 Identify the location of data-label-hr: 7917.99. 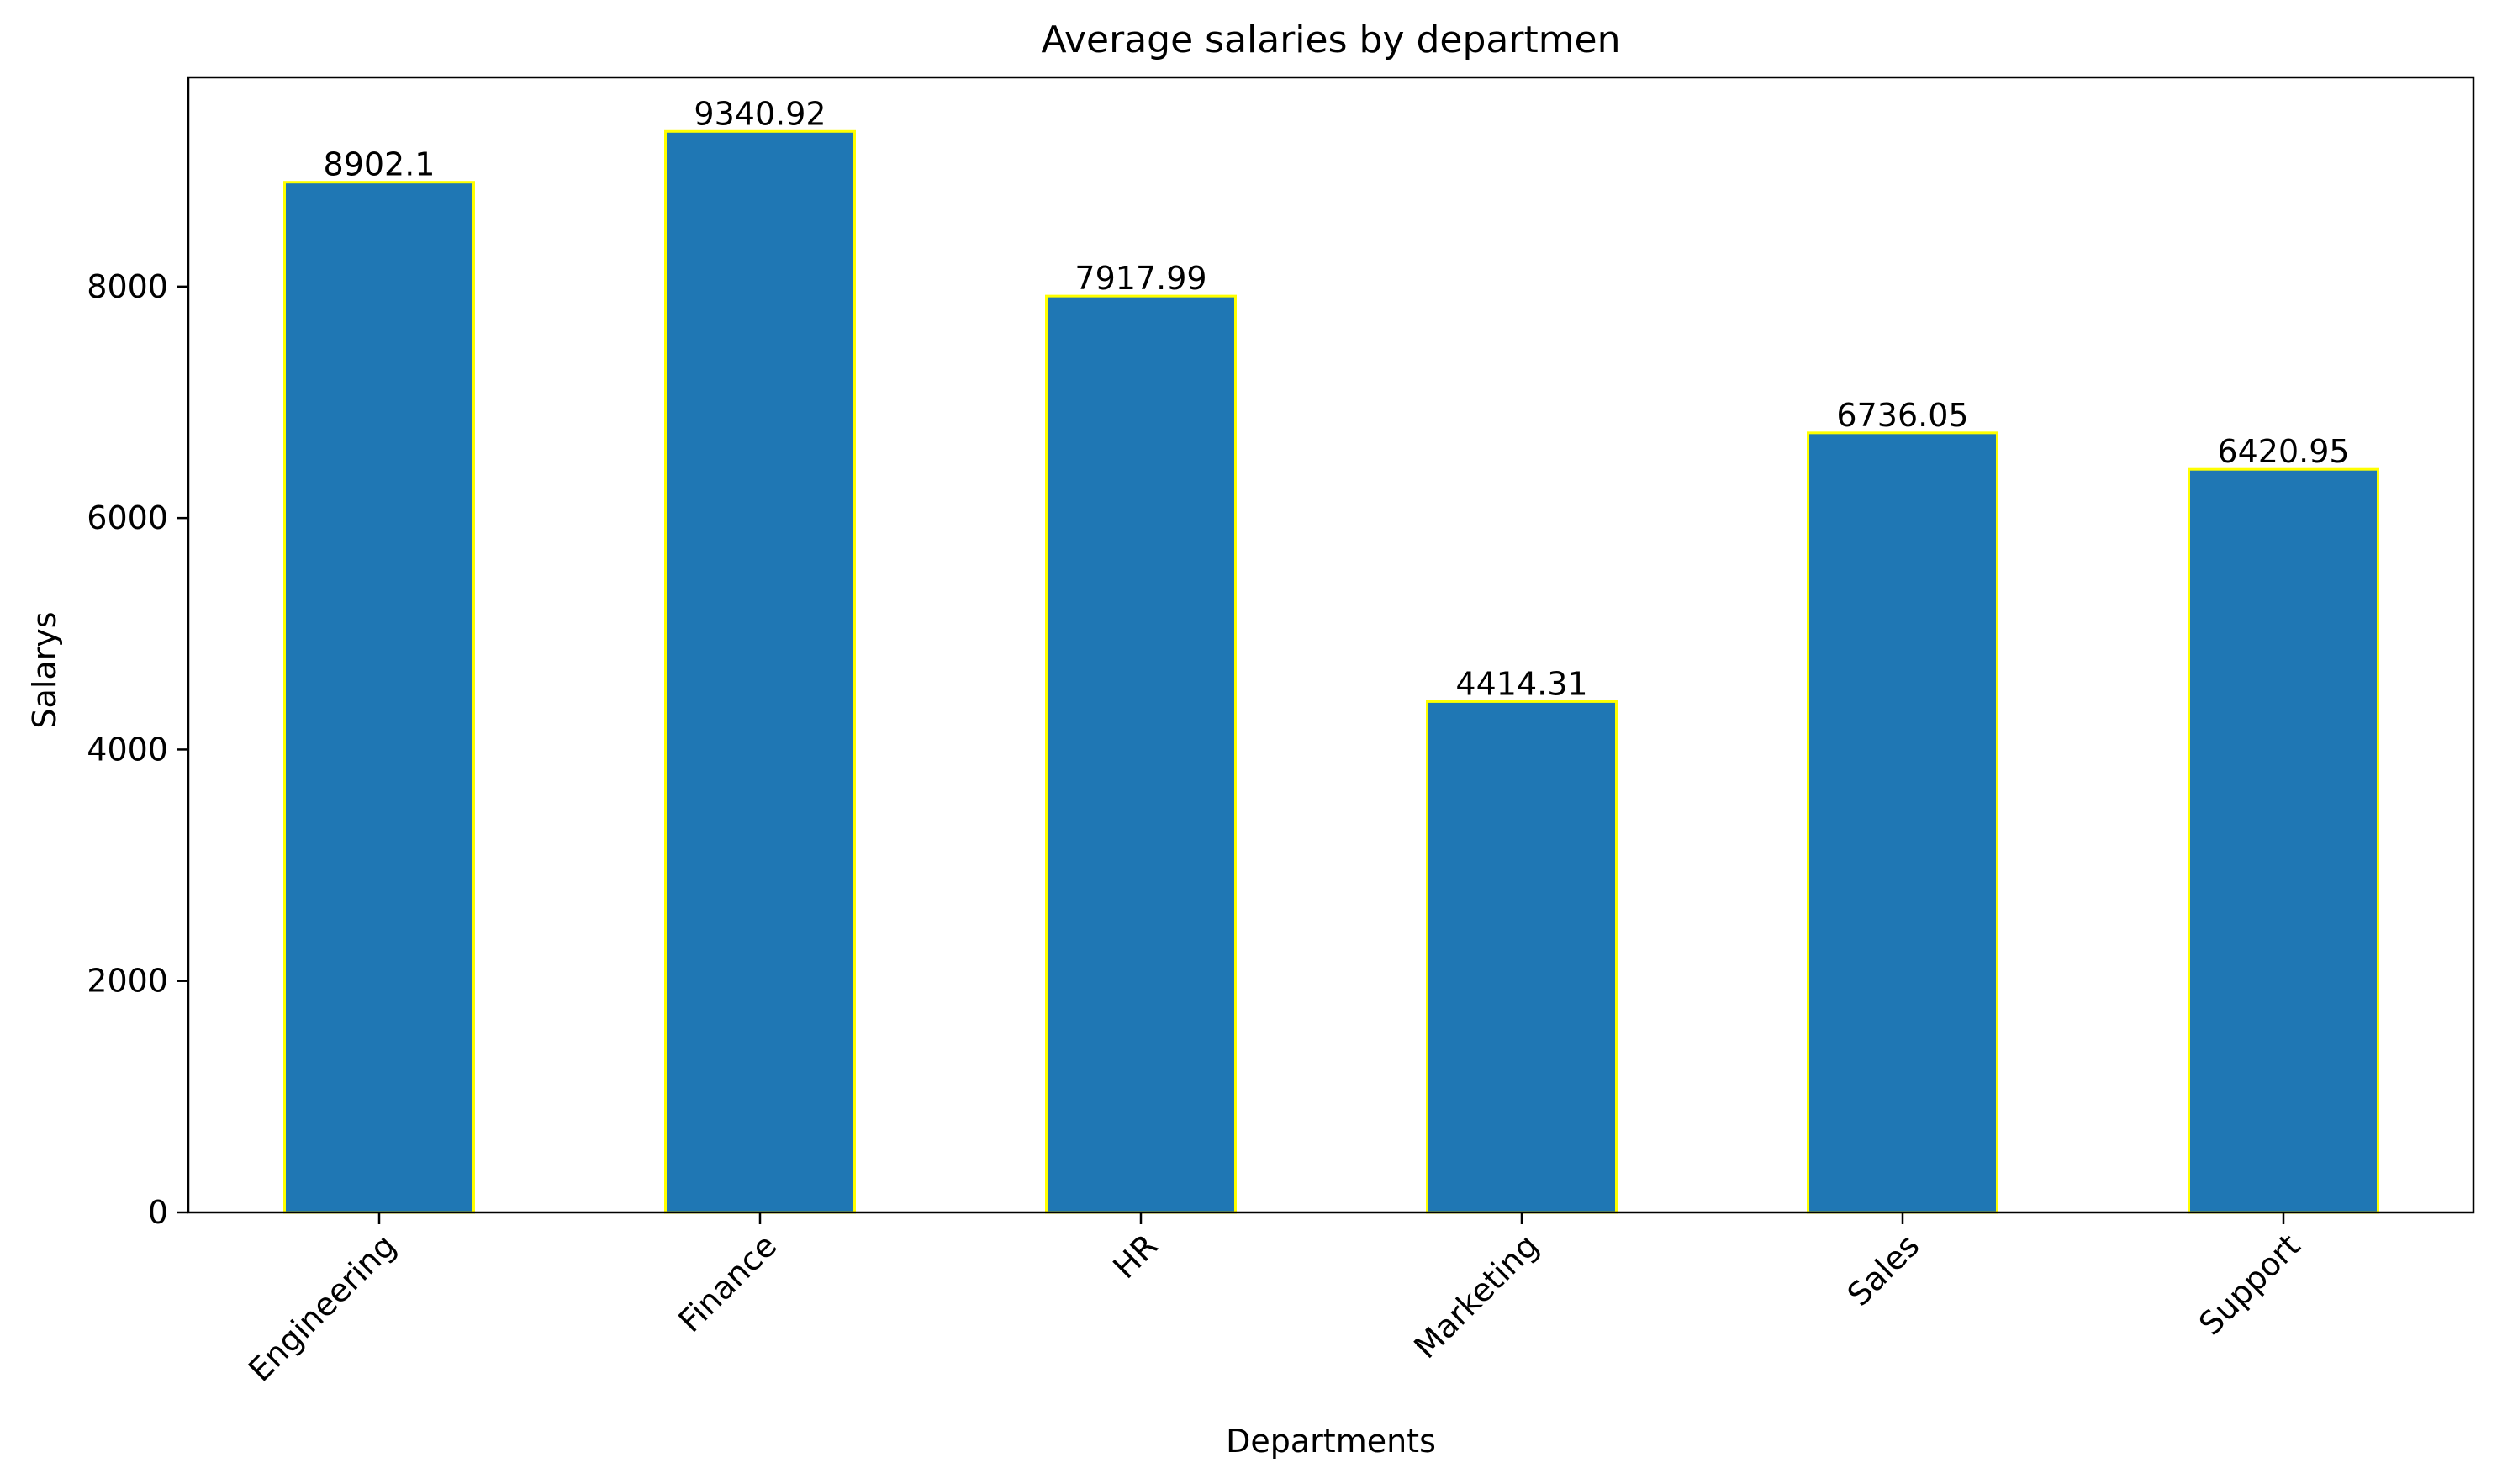
(1140, 278).